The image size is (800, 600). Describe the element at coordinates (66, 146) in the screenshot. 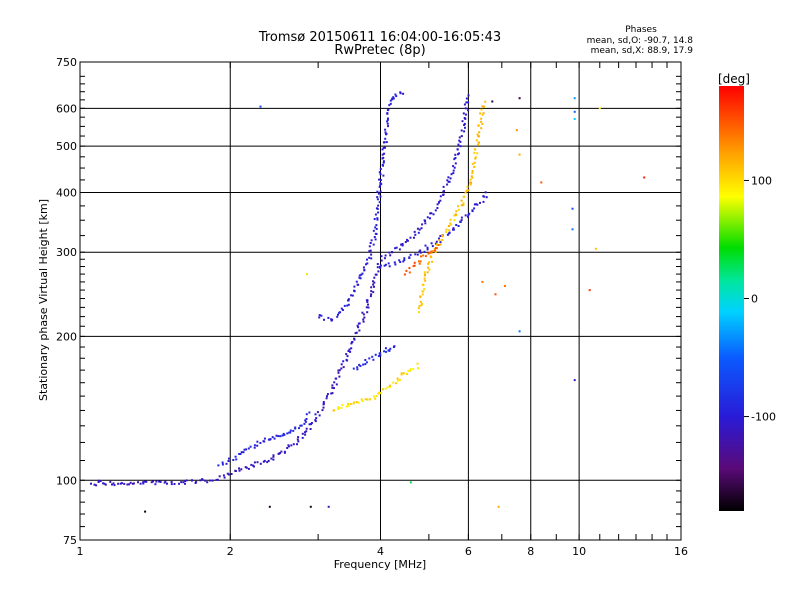

I see `y-tick-label: 500` at that location.